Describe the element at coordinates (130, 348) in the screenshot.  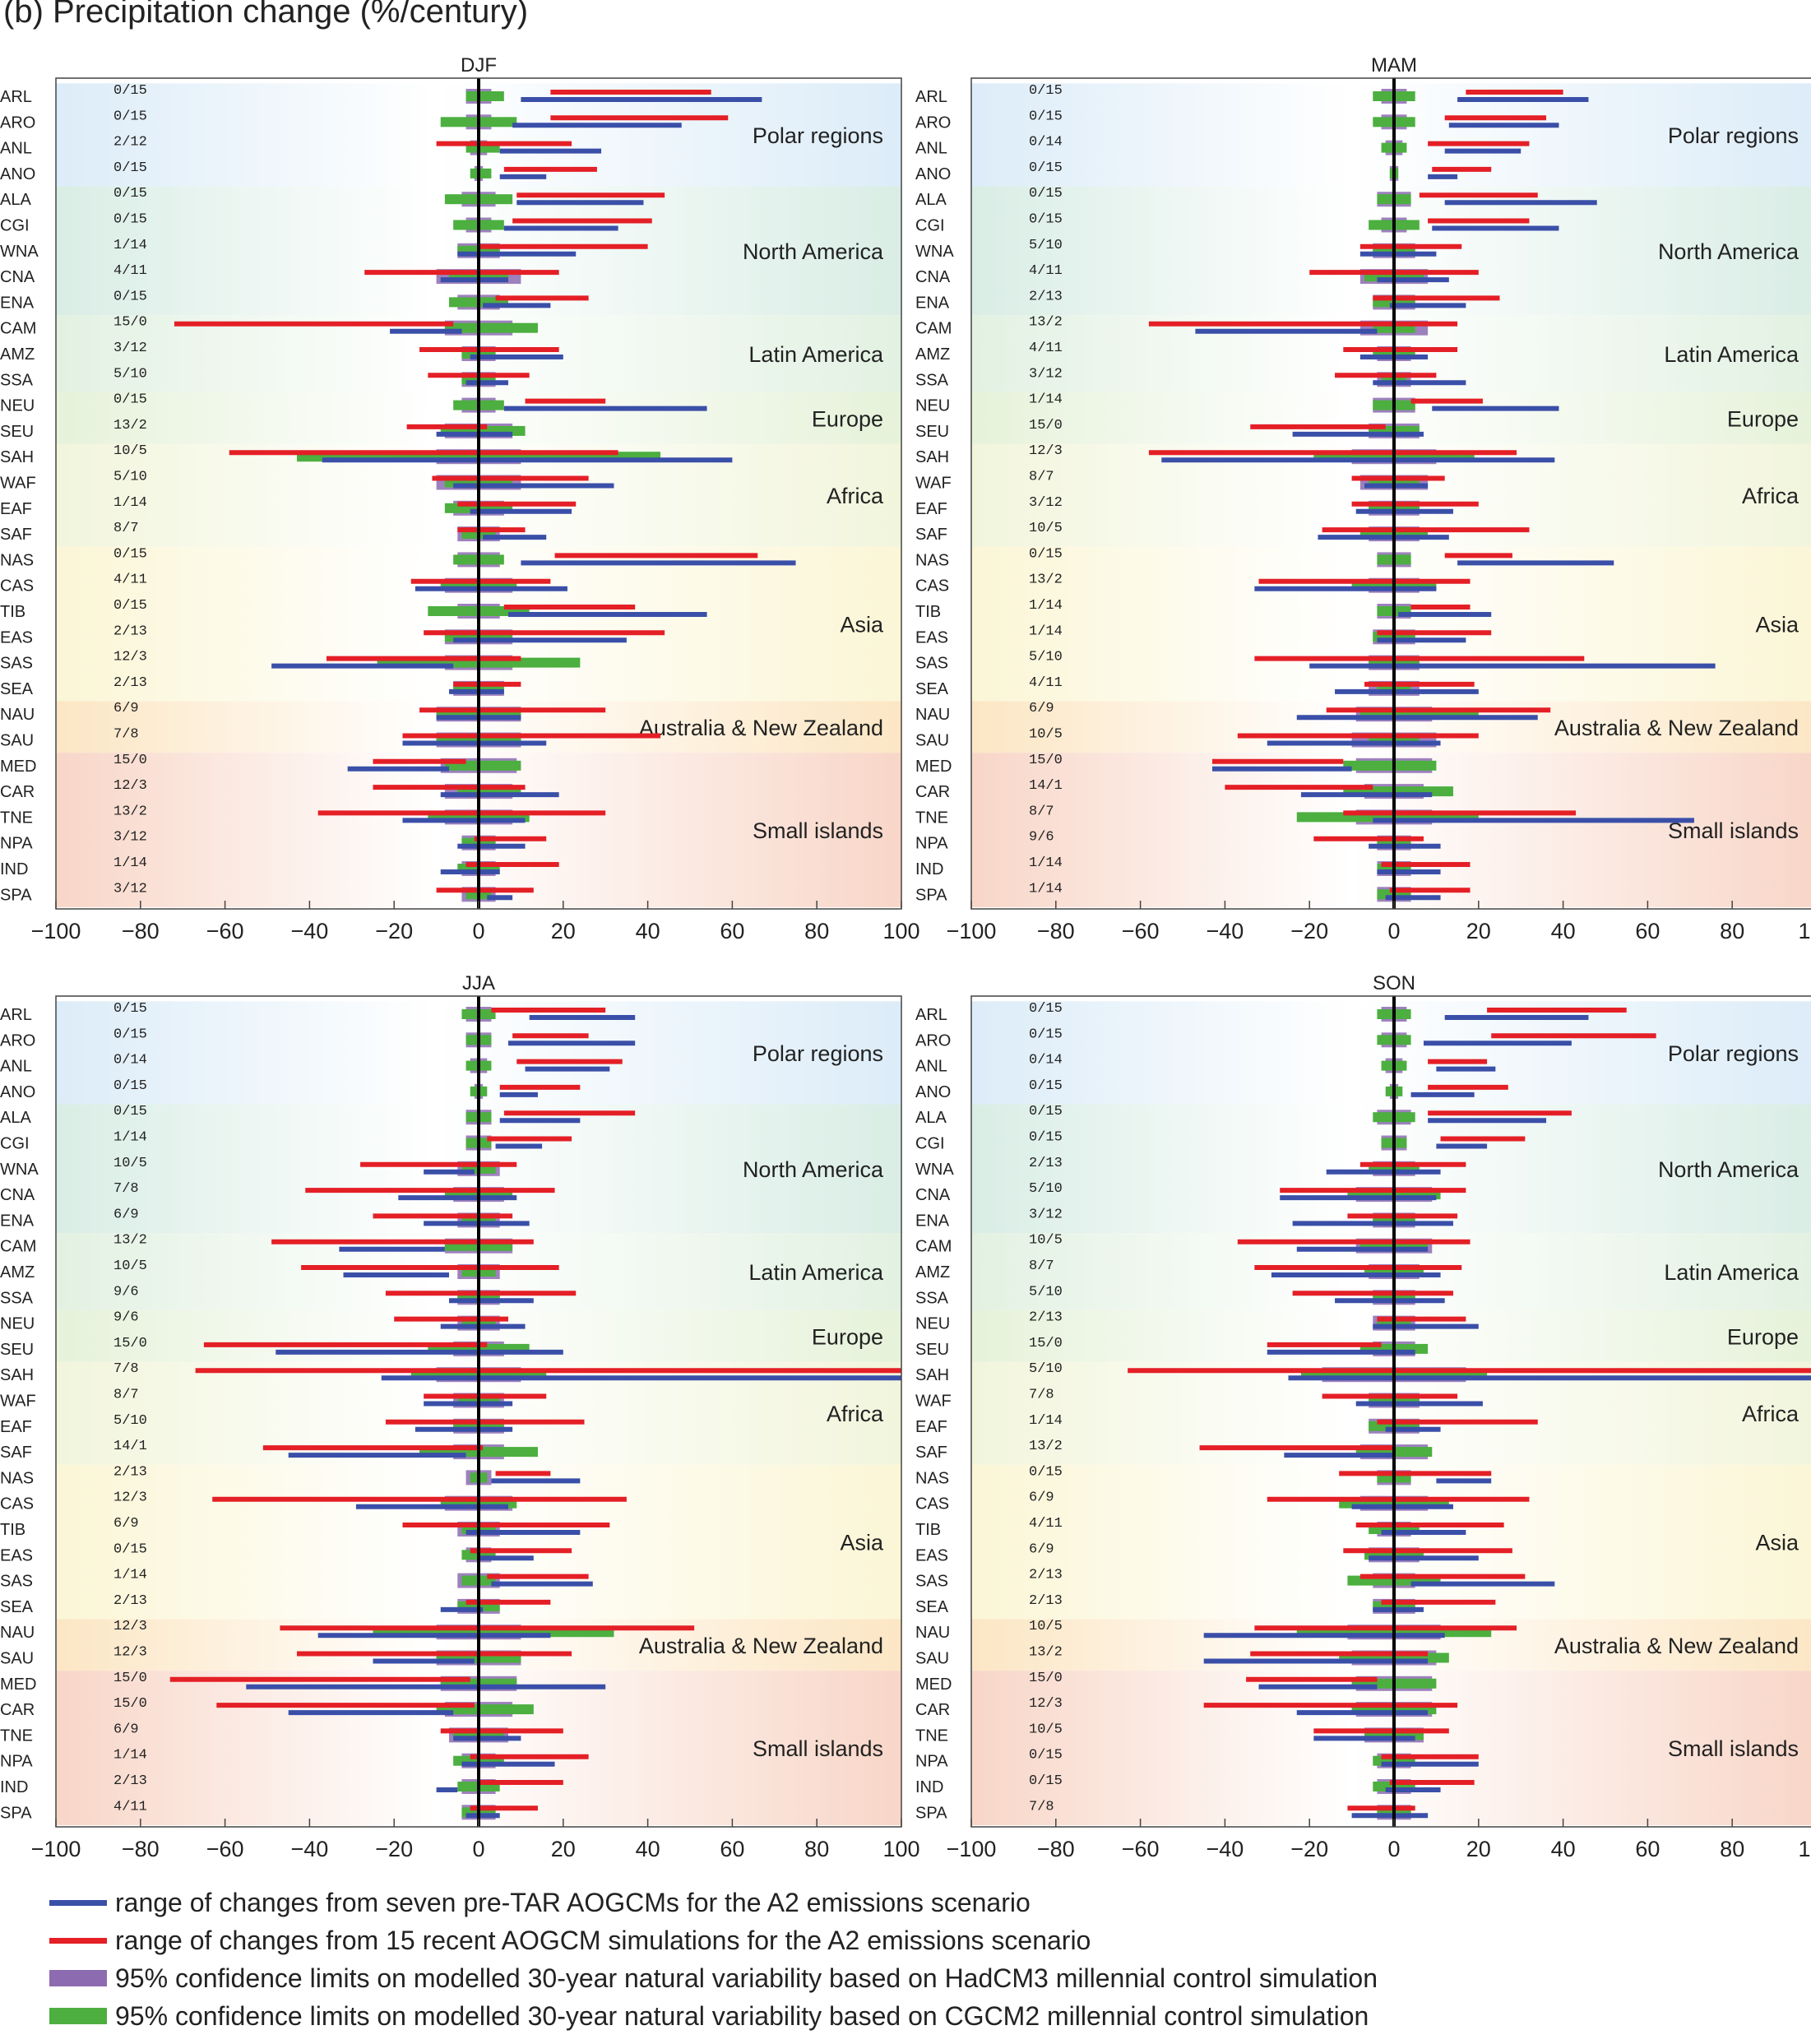
I see `model-count-label: 3/12` at that location.